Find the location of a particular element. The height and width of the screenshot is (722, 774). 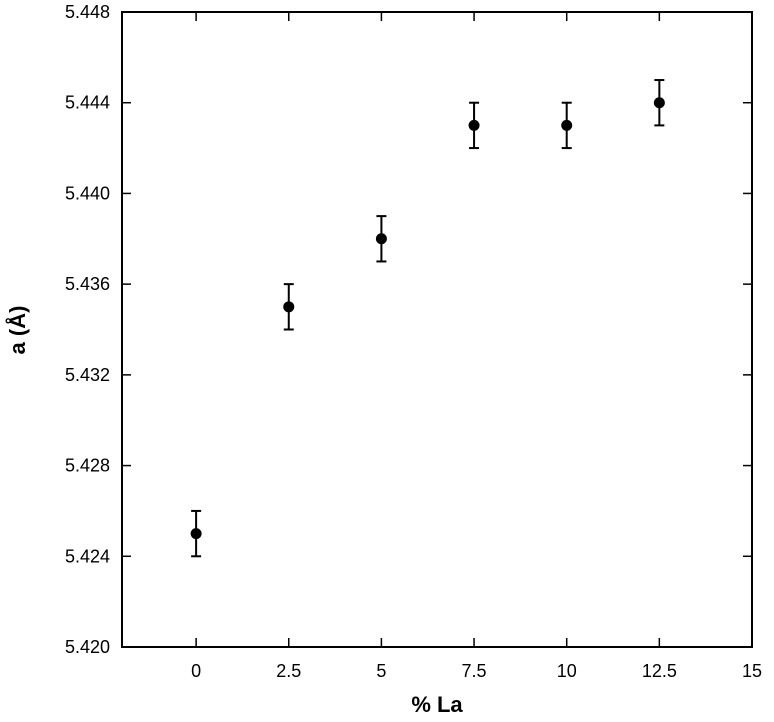

y-tick-label: 5.428 is located at coordinates (87, 466).